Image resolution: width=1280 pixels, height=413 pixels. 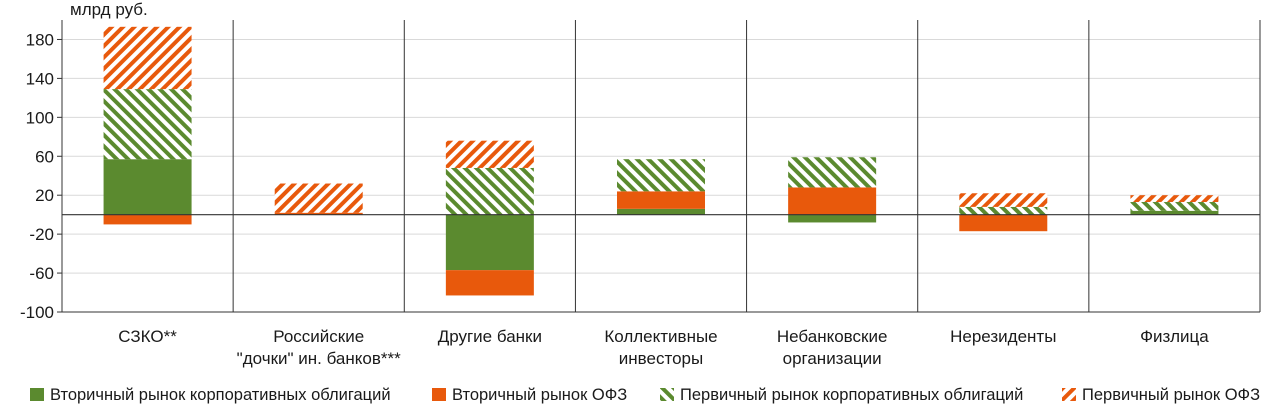 I want to click on y-tick-label: 20, so click(x=44, y=195).